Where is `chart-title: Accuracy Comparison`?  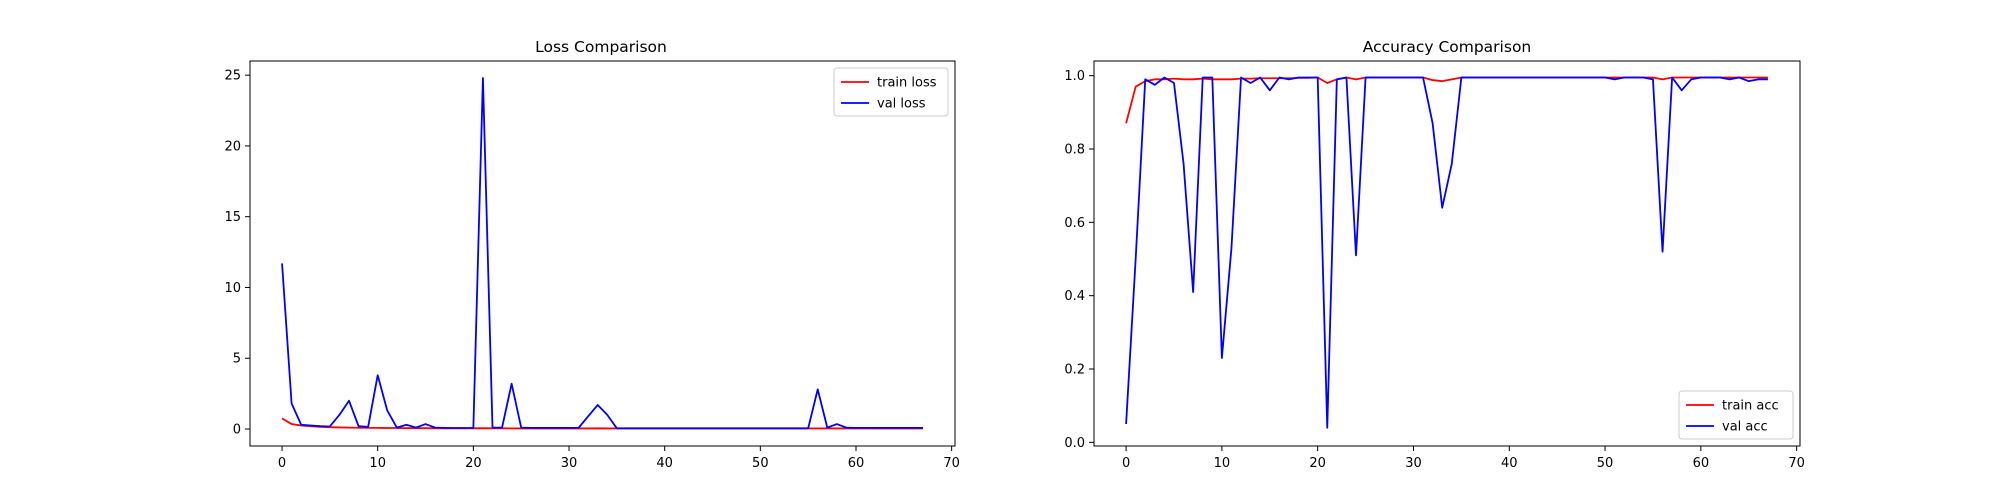
chart-title: Accuracy Comparison is located at coordinates (1447, 47).